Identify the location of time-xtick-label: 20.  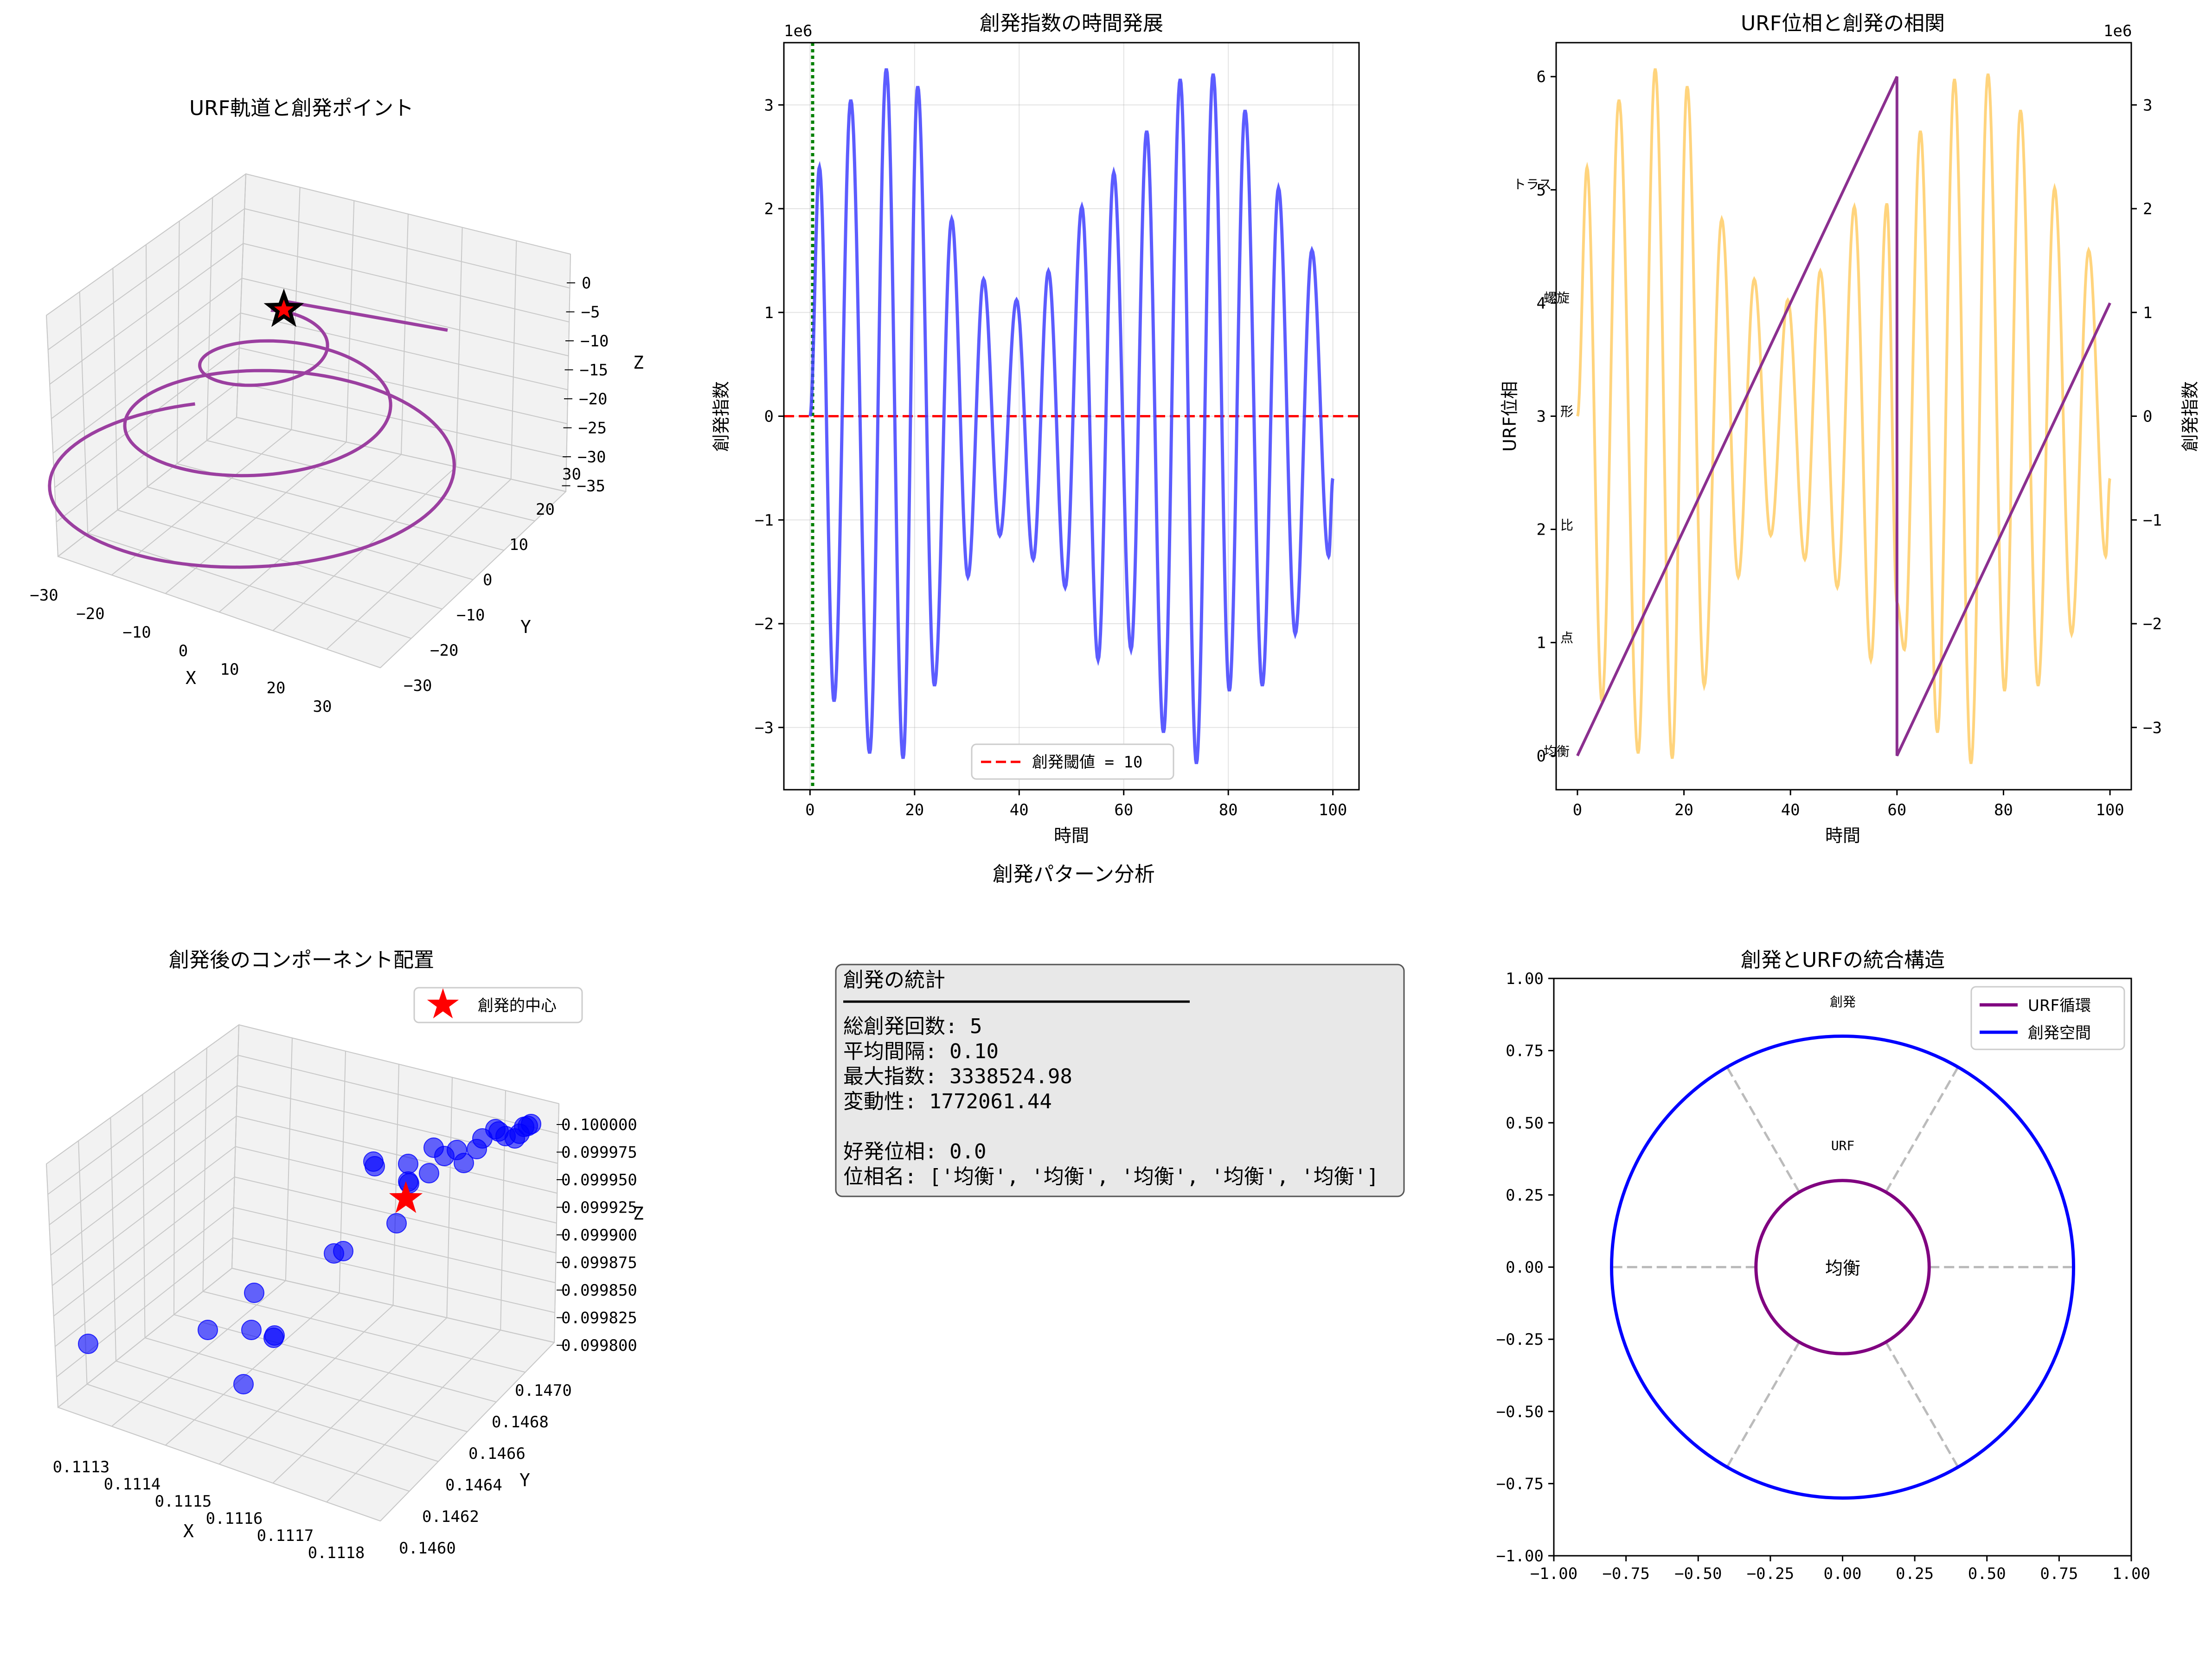
(914, 810).